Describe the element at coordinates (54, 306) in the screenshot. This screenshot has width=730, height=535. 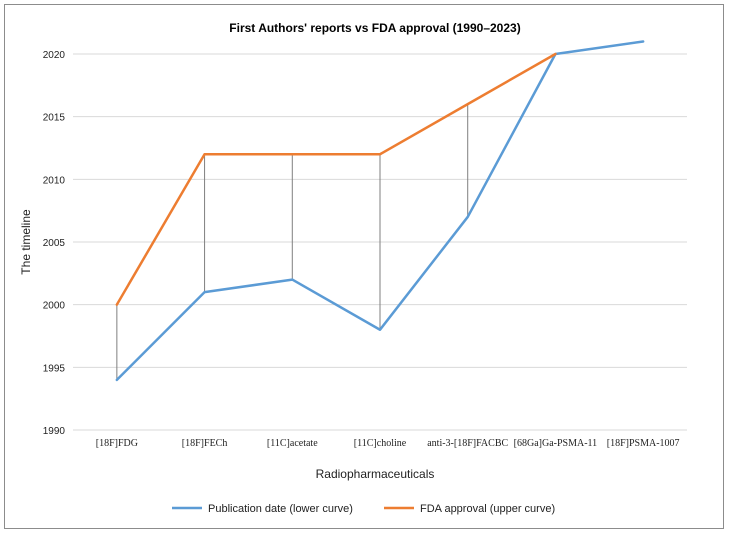
I see `y-tick-label: 2000` at that location.